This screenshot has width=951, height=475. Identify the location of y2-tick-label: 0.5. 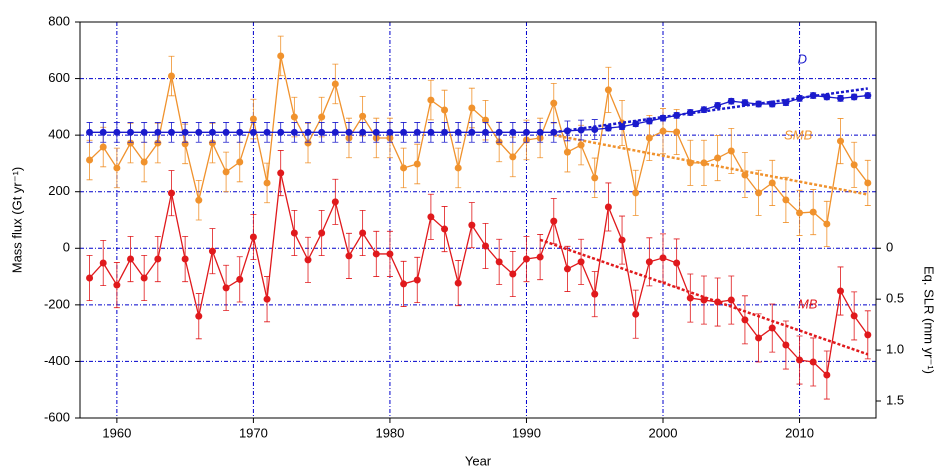
(895, 298).